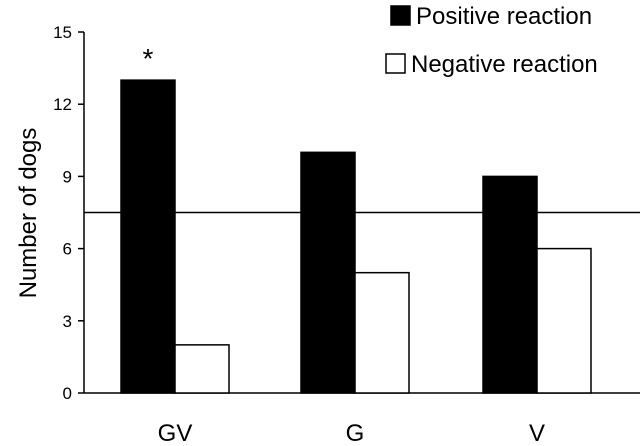  Describe the element at coordinates (504, 16) in the screenshot. I see `legend-label-positive: Positive reaction` at that location.